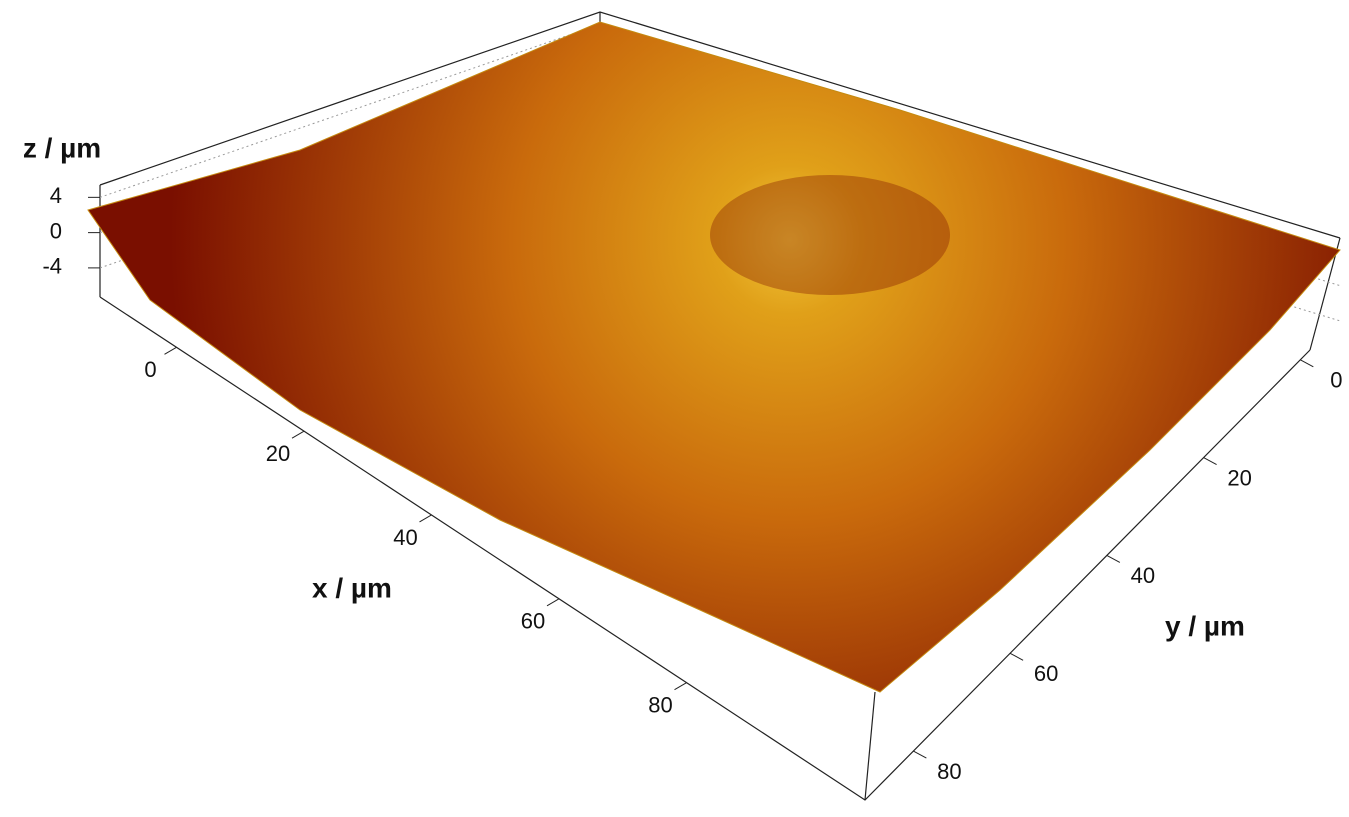 This screenshot has width=1349, height=817. Describe the element at coordinates (1046, 673) in the screenshot. I see `y-tick-label: 60` at that location.